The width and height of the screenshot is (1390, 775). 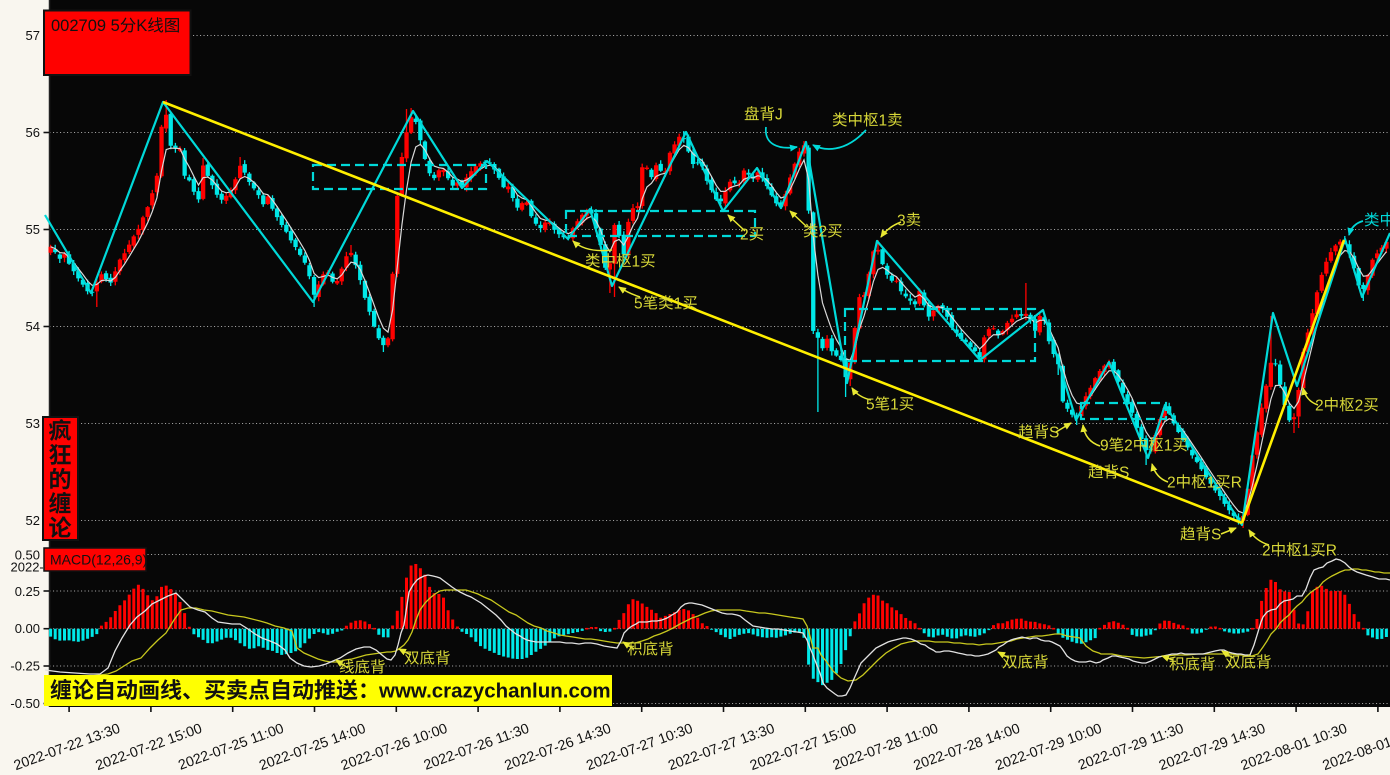 What do you see at coordinates (33, 520) in the screenshot?
I see `svg-text: 52` at bounding box center [33, 520].